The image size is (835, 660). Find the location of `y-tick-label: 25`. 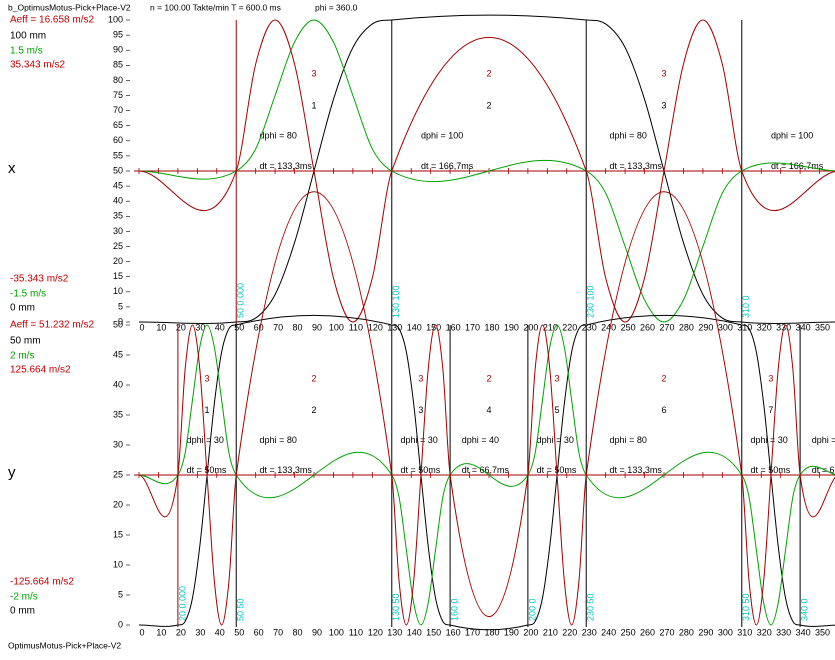

y-tick-label: 25 is located at coordinates (118, 474).